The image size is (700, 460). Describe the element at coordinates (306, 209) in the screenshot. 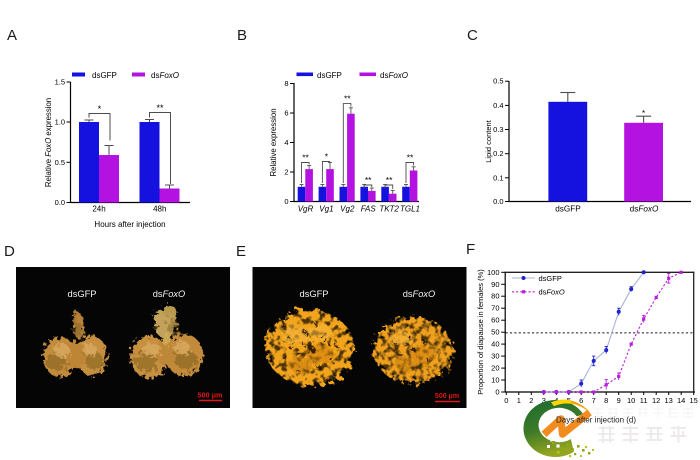

I see `svg-text: VgR` at that location.